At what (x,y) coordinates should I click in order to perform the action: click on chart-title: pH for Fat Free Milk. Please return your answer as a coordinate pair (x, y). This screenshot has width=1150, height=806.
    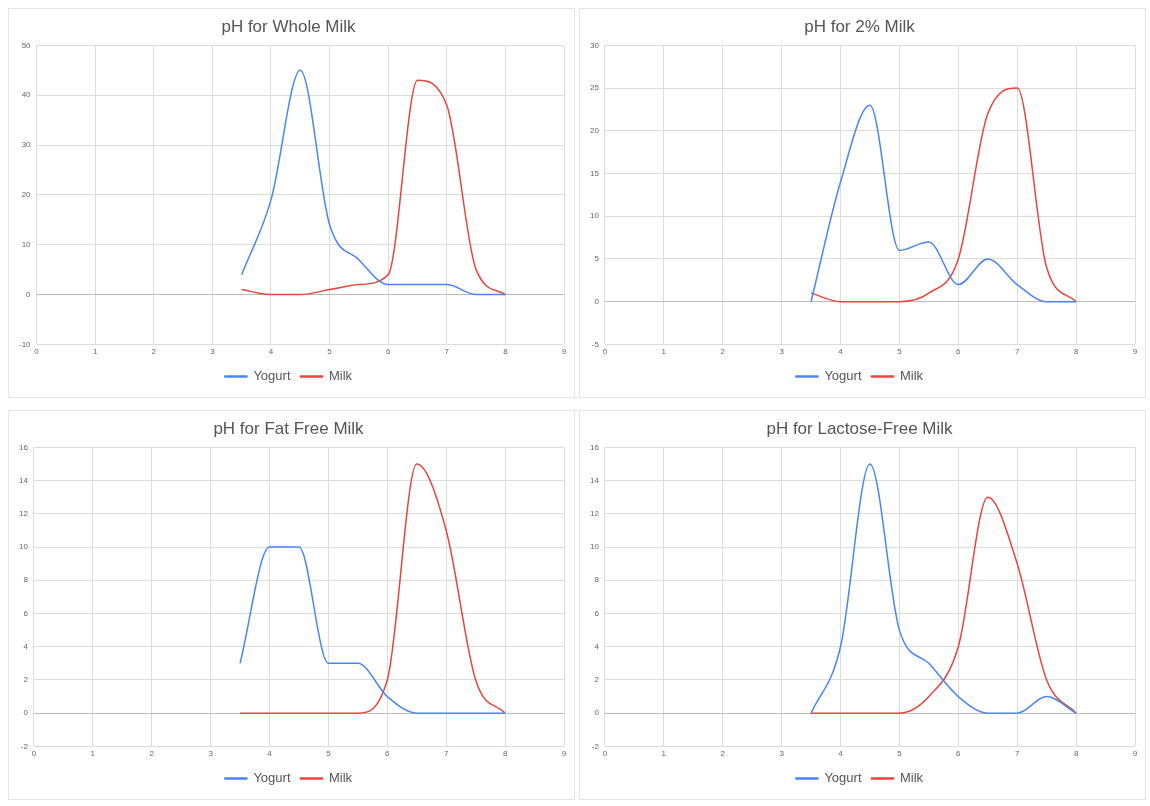
    Looking at the image, I should click on (289, 428).